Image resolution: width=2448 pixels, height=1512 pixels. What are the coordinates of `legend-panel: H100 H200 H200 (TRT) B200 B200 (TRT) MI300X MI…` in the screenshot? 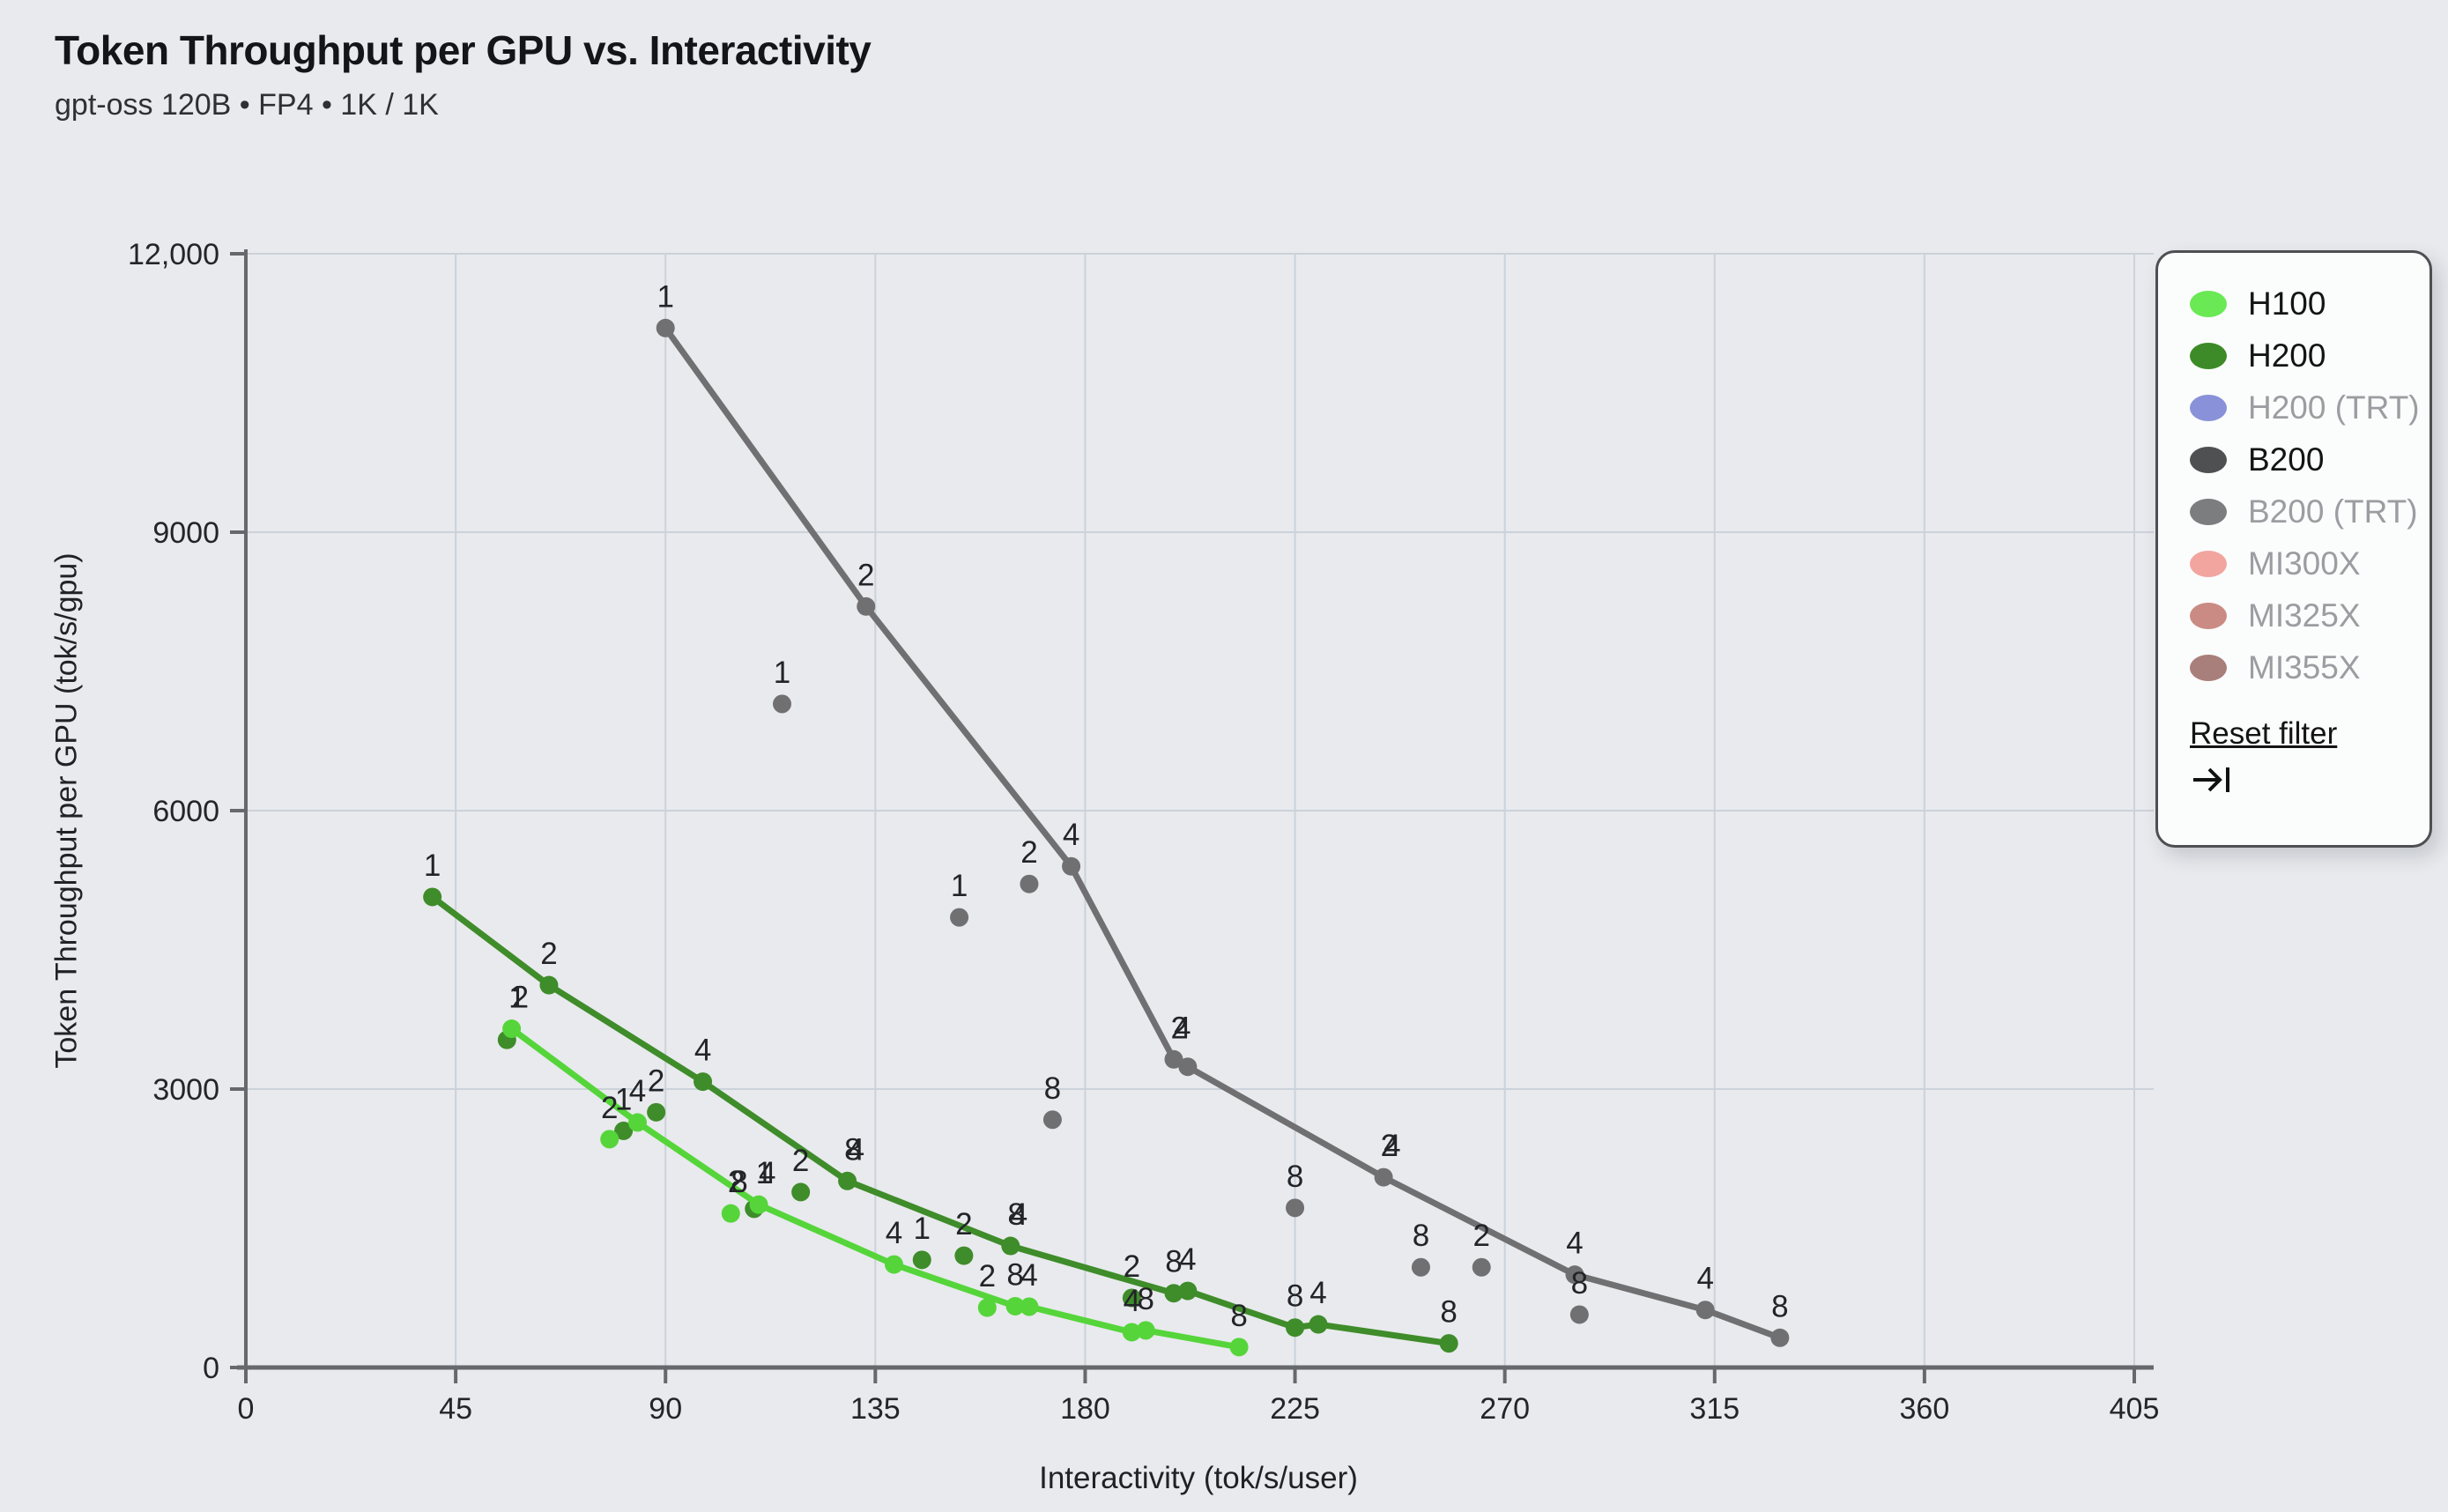 It's located at (2293, 549).